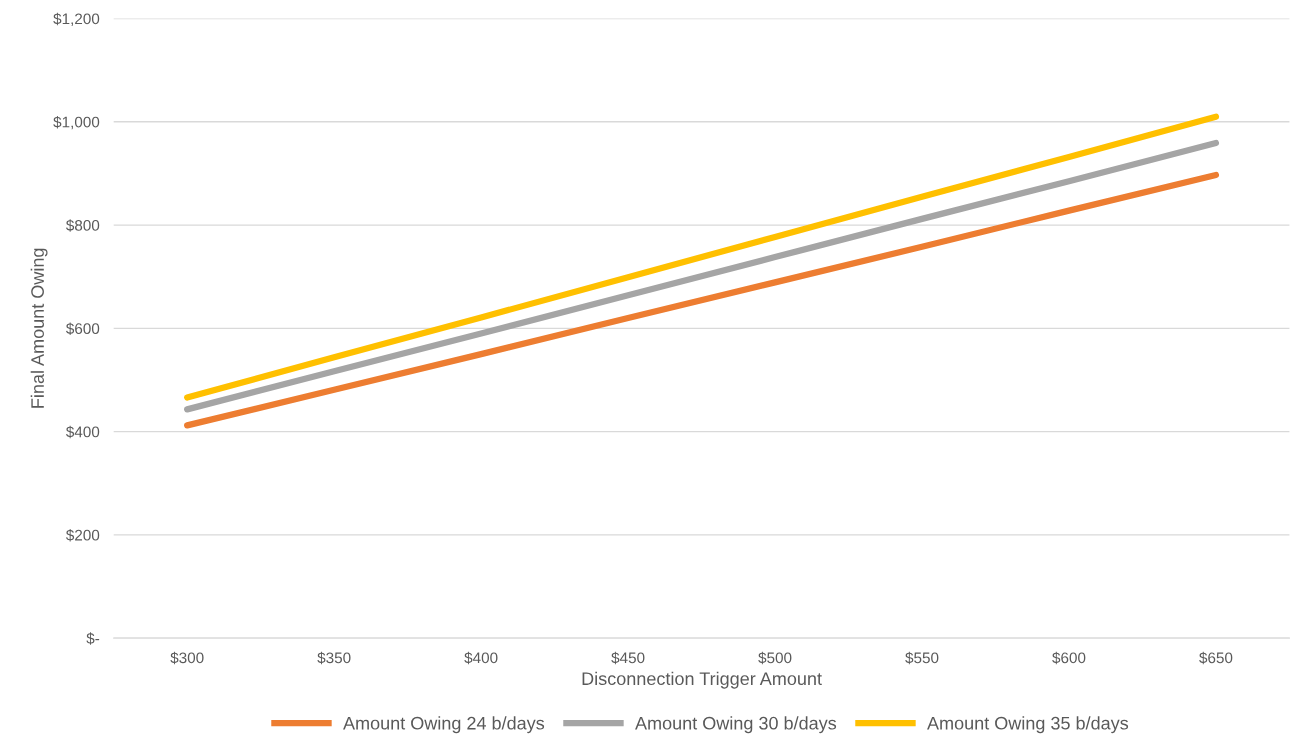 The width and height of the screenshot is (1292, 742). Describe the element at coordinates (922, 658) in the screenshot. I see `x-tick-label: $550` at that location.